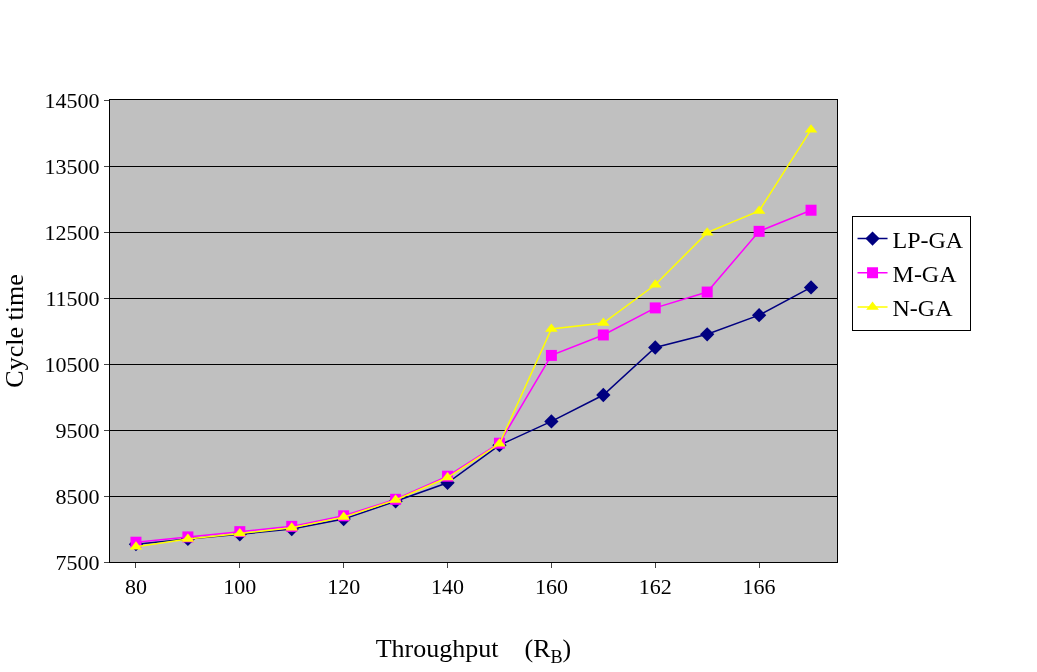 This screenshot has height=672, width=1037. Describe the element at coordinates (928, 239) in the screenshot. I see `legend-label: LP-GA` at that location.